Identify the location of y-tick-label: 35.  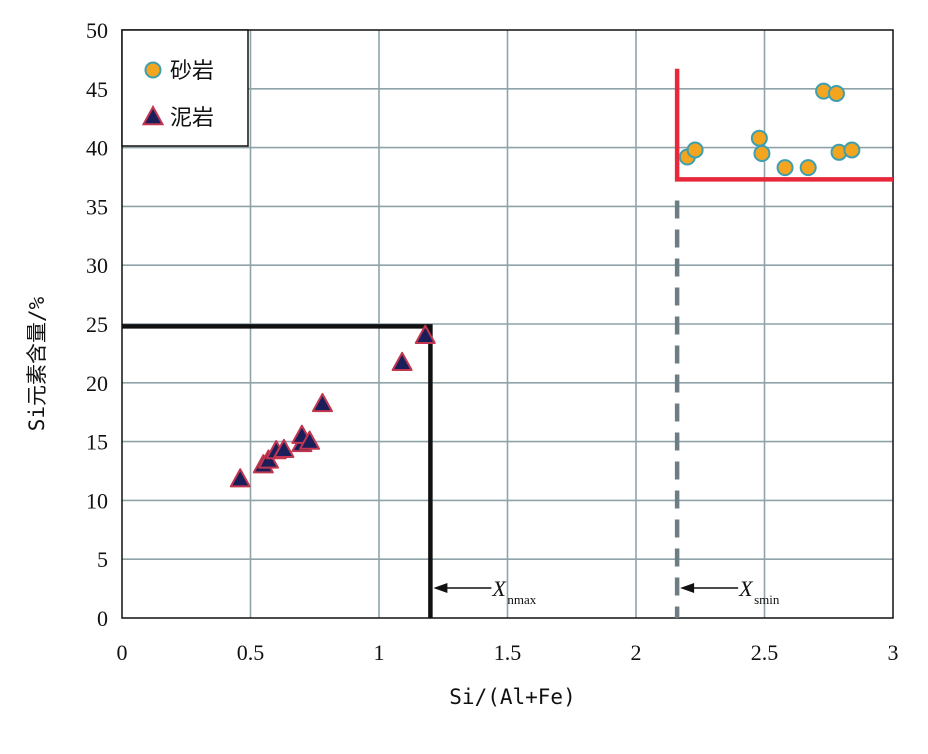
(97, 206).